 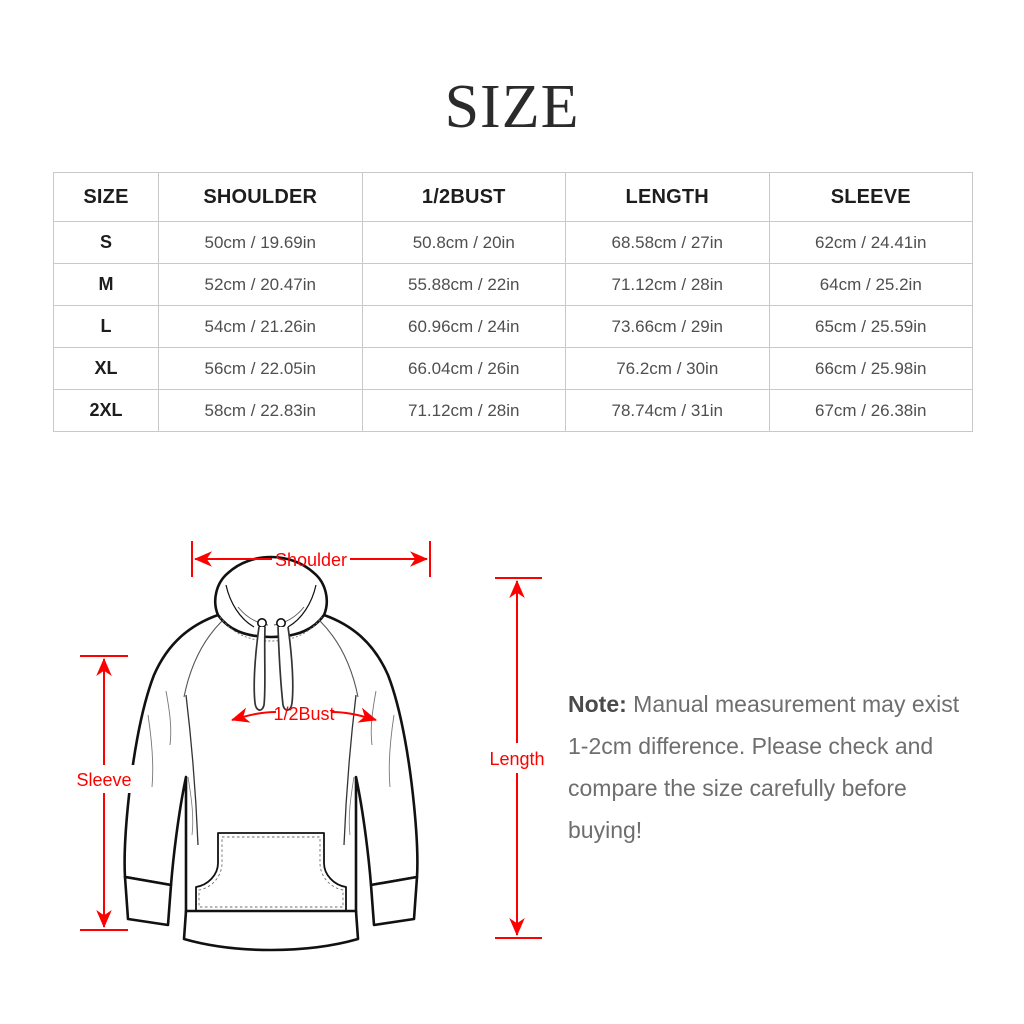 I want to click on cell-sleeve: 62cm / 24.41in, so click(x=870, y=242).